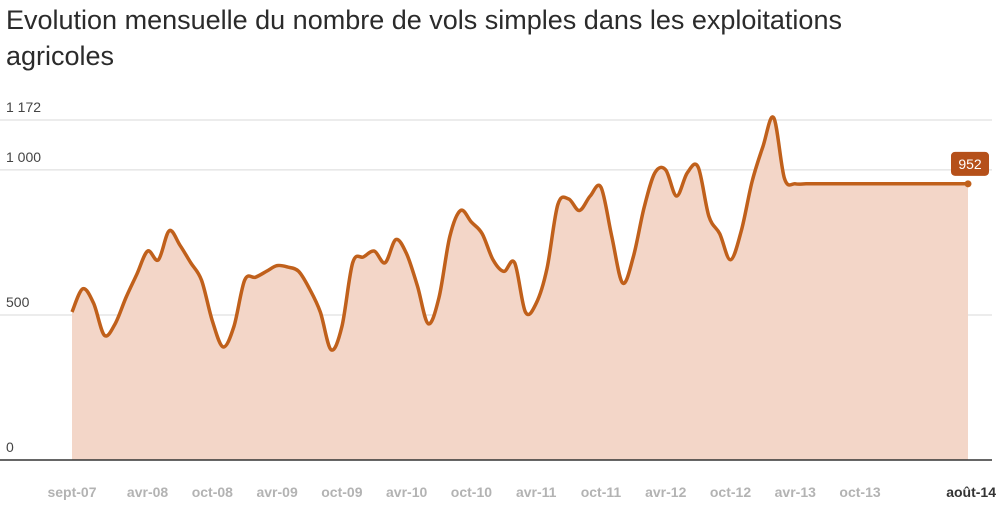  What do you see at coordinates (536, 492) in the screenshot?
I see `x-tick-label-7: avr-11` at bounding box center [536, 492].